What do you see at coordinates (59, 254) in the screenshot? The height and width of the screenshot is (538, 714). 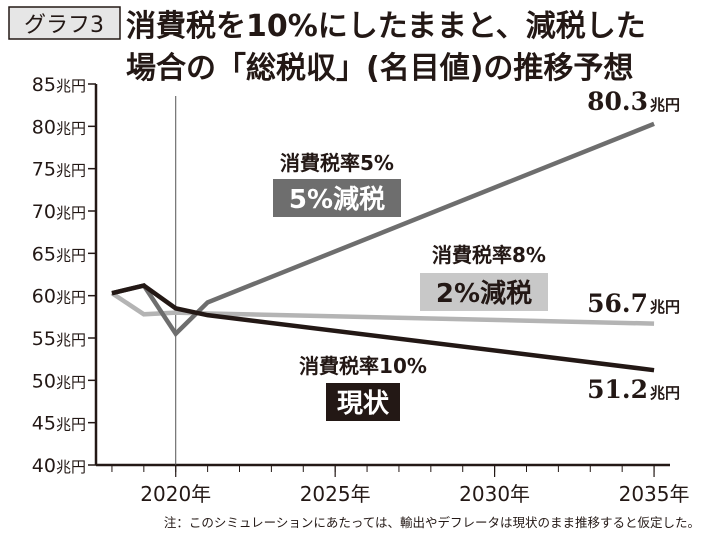 I see `y-tick-label: 65兆円` at bounding box center [59, 254].